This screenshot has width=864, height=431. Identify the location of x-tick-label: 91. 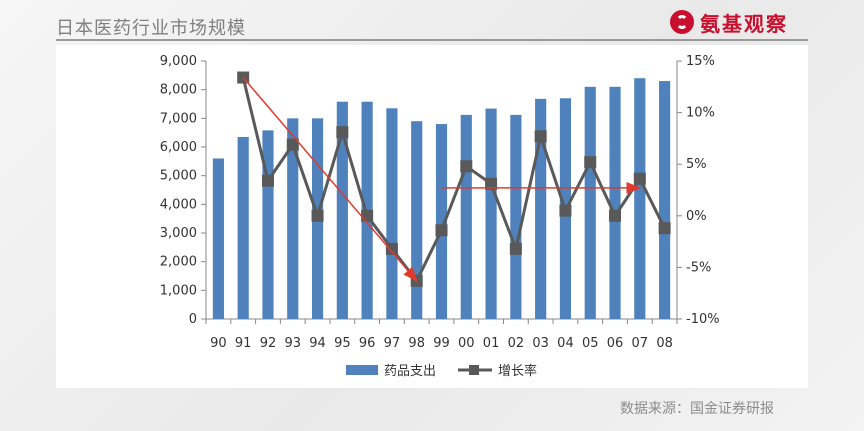
(243, 343).